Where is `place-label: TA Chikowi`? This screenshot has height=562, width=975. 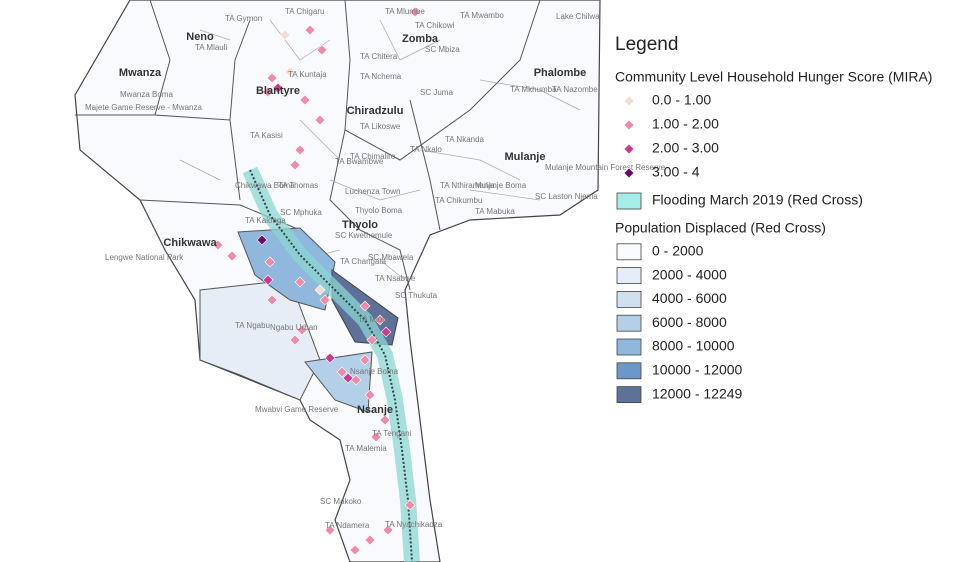
place-label: TA Chikowi is located at coordinates (435, 25).